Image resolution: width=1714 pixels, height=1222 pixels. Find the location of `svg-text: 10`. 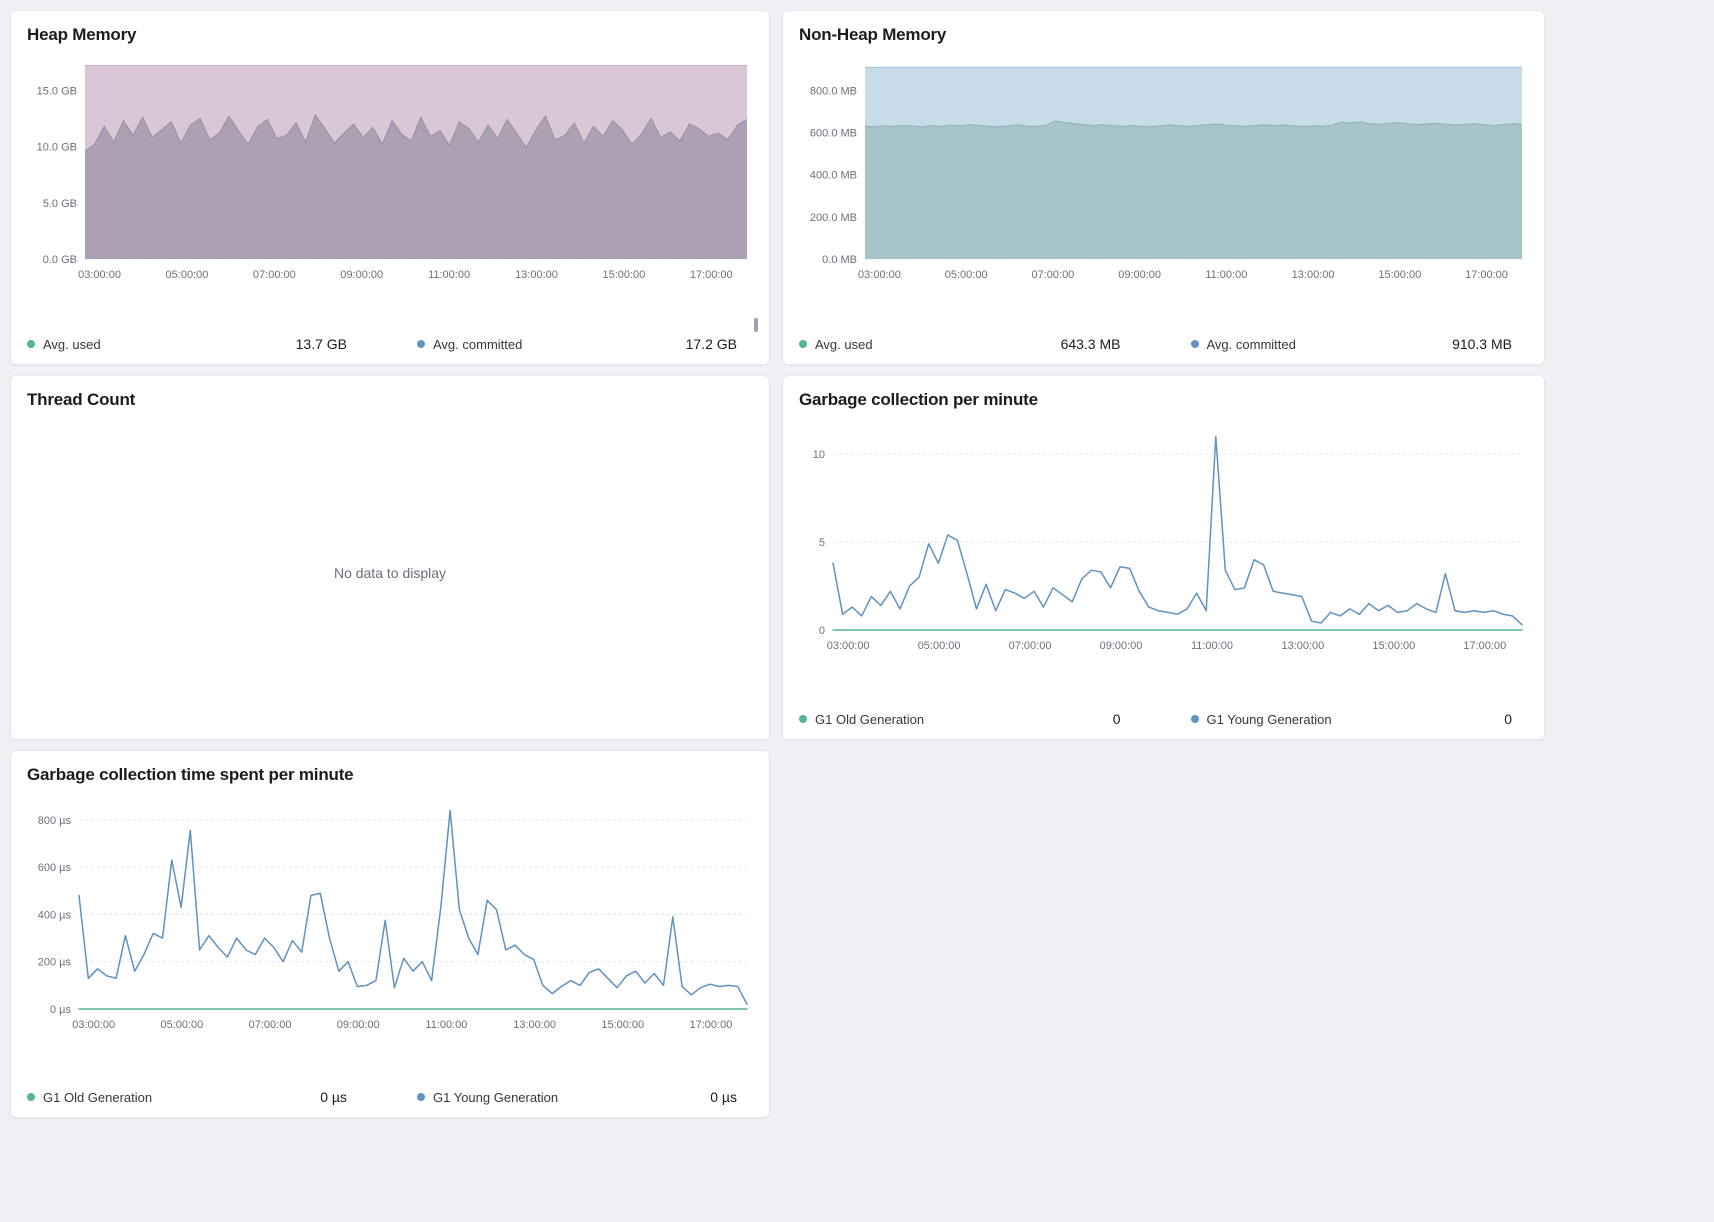

svg-text: 10 is located at coordinates (819, 455).